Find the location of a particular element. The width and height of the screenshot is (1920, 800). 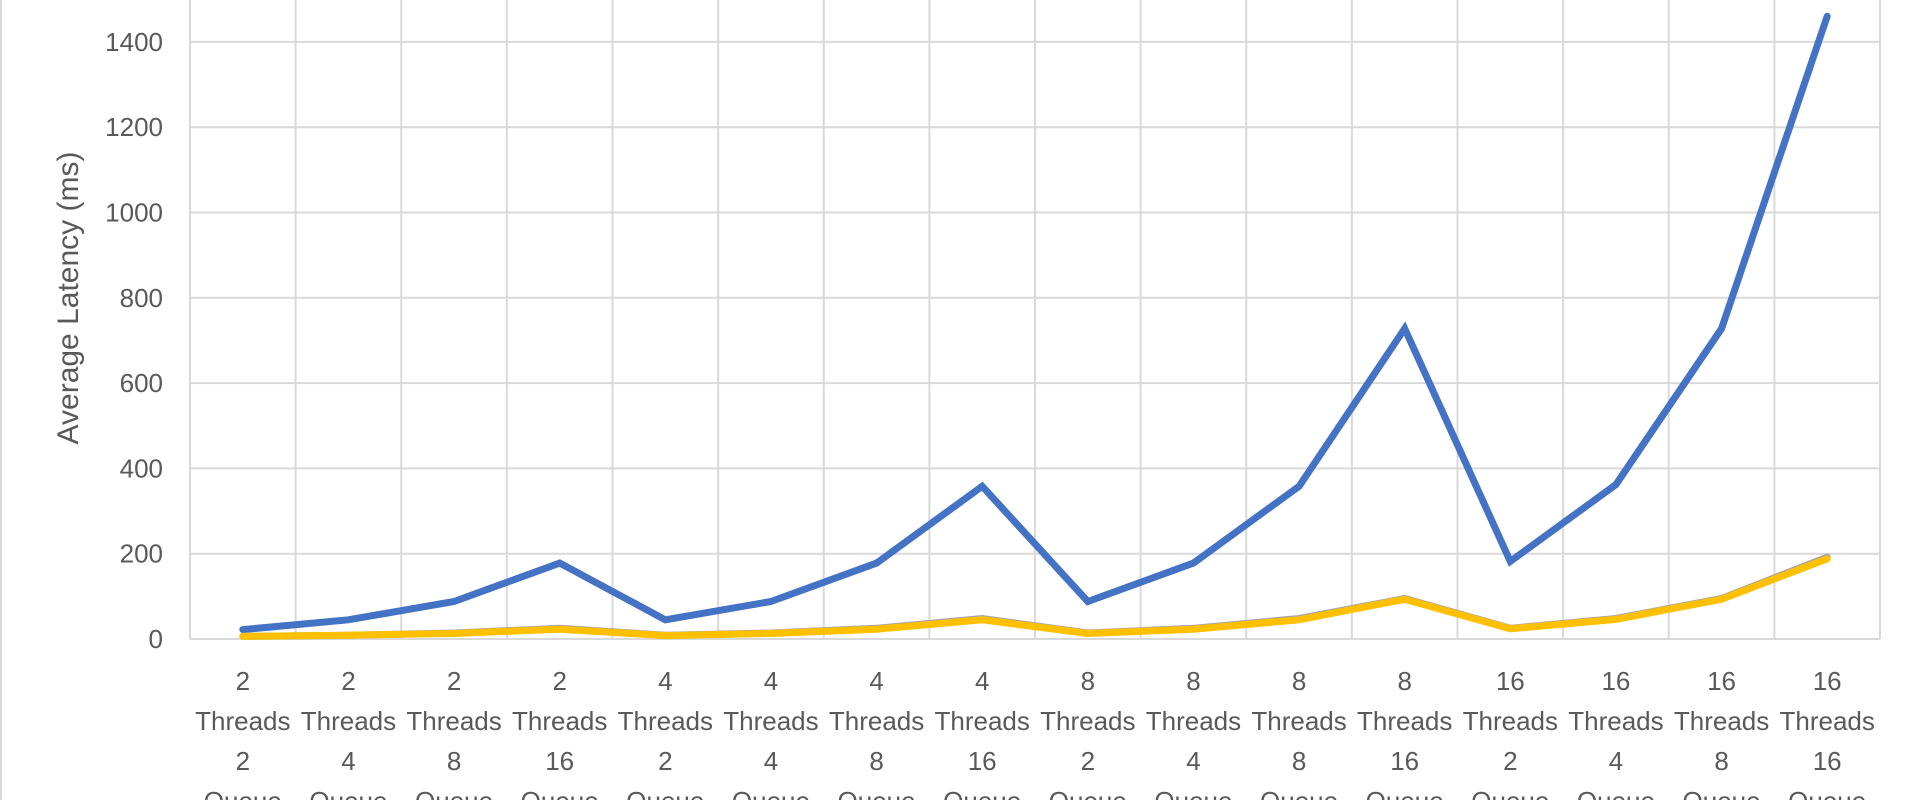

x-tick-label: 16 Threads 4 Queue is located at coordinates (1615, 733).